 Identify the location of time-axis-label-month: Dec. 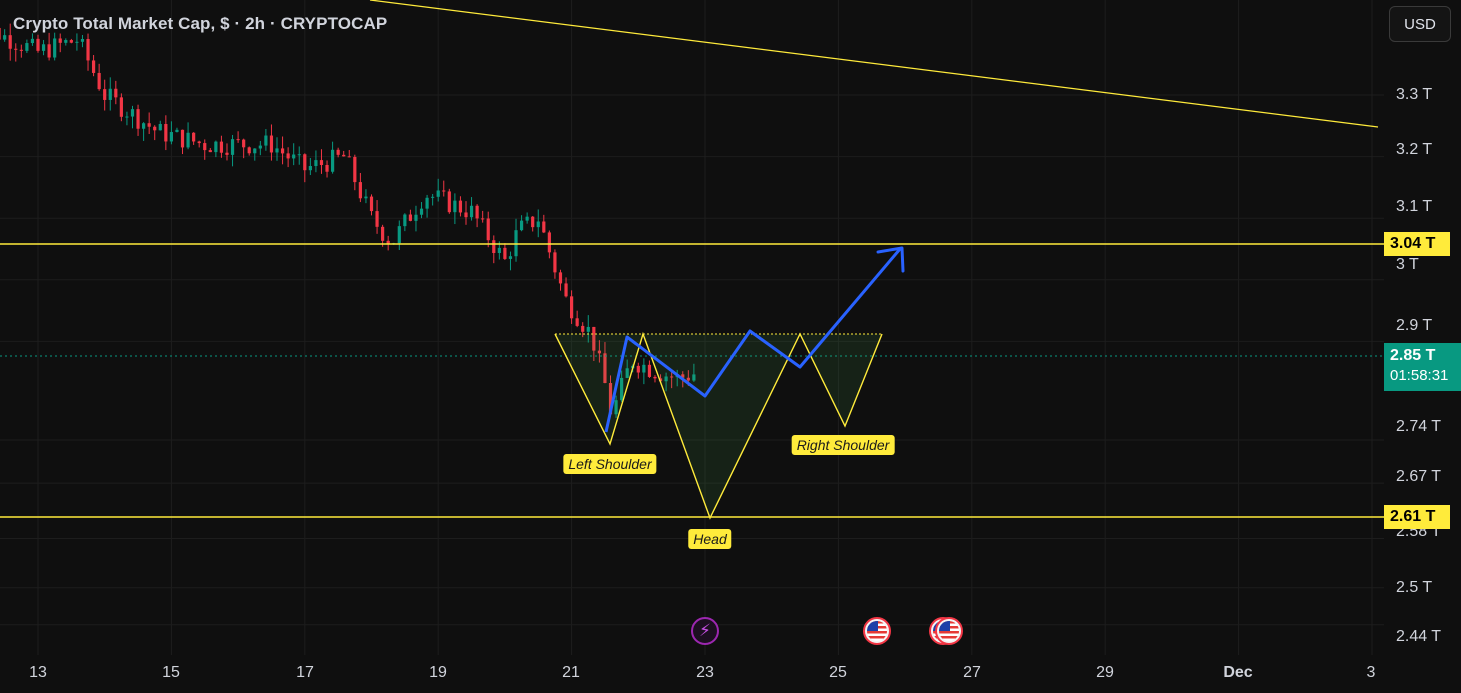
(1238, 672).